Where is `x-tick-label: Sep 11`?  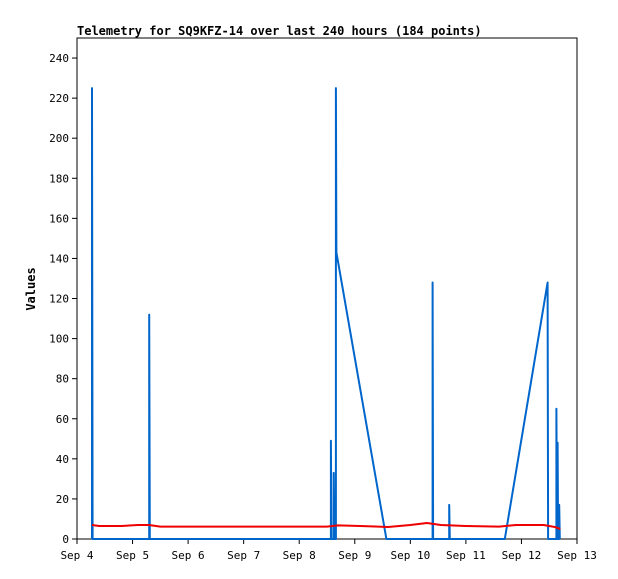
x-tick-label: Sep 11 is located at coordinates (466, 555).